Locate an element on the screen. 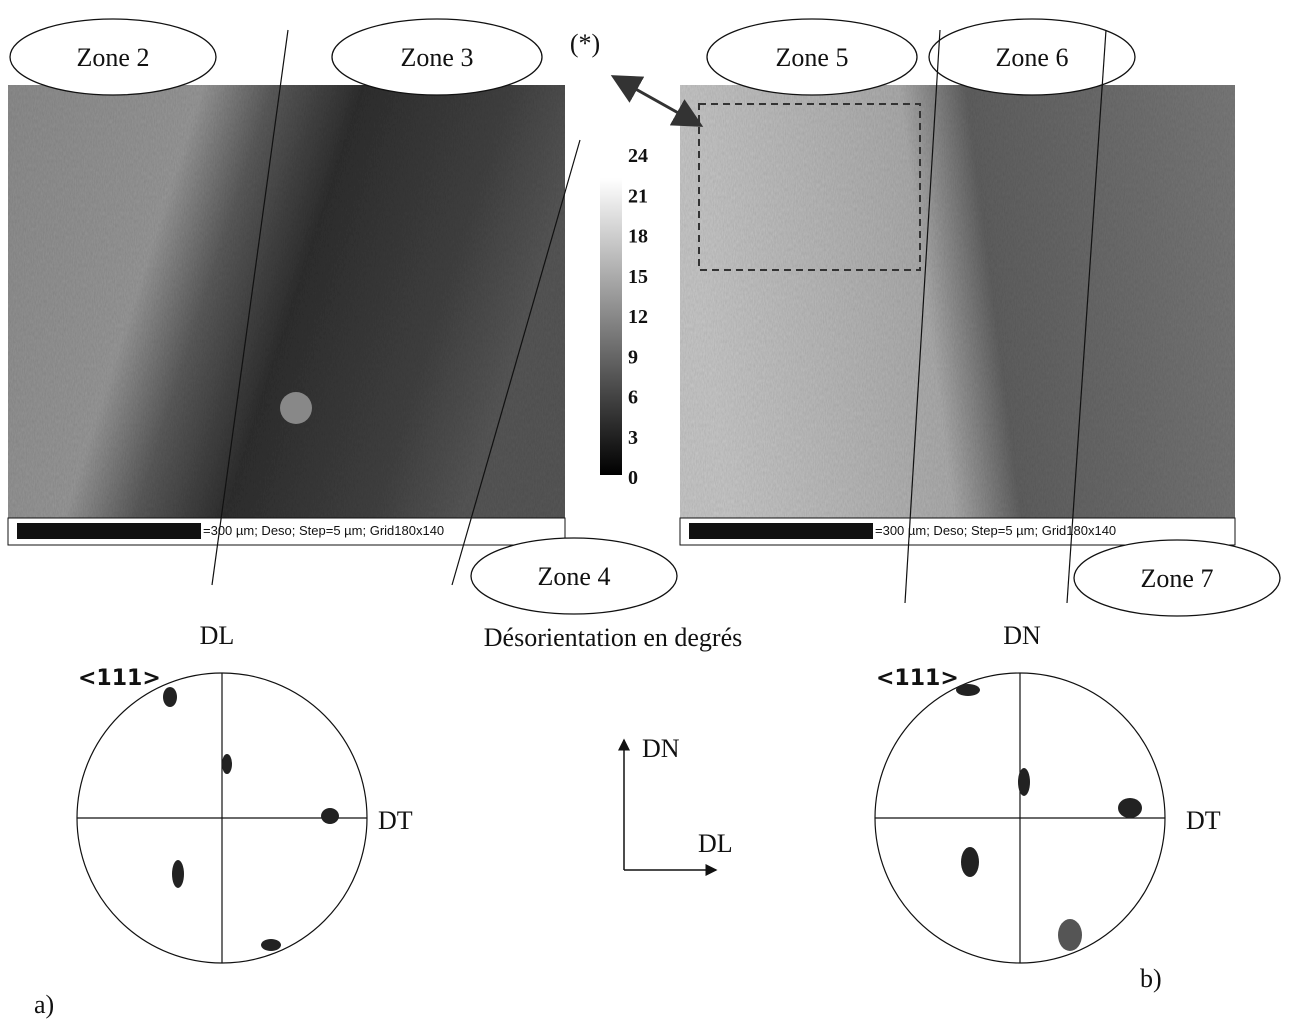  colorbar-ticks: 24 21 18 15 12 9 6 3 0 is located at coordinates (638, 317).